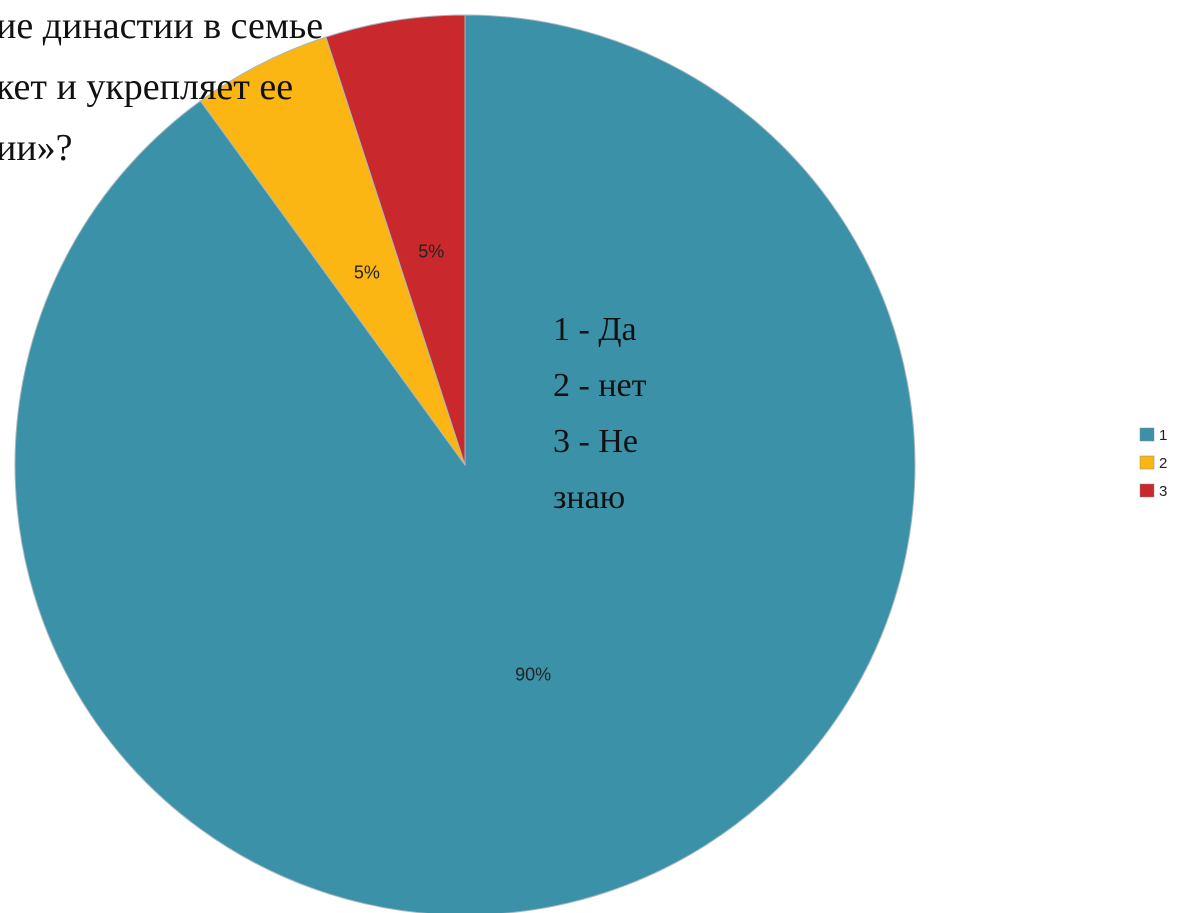 Image resolution: width=1181 pixels, height=913 pixels. I want to click on answer-key-annotation: 1 - Да 2 - нет 3 - Не знаю, so click(600, 413).